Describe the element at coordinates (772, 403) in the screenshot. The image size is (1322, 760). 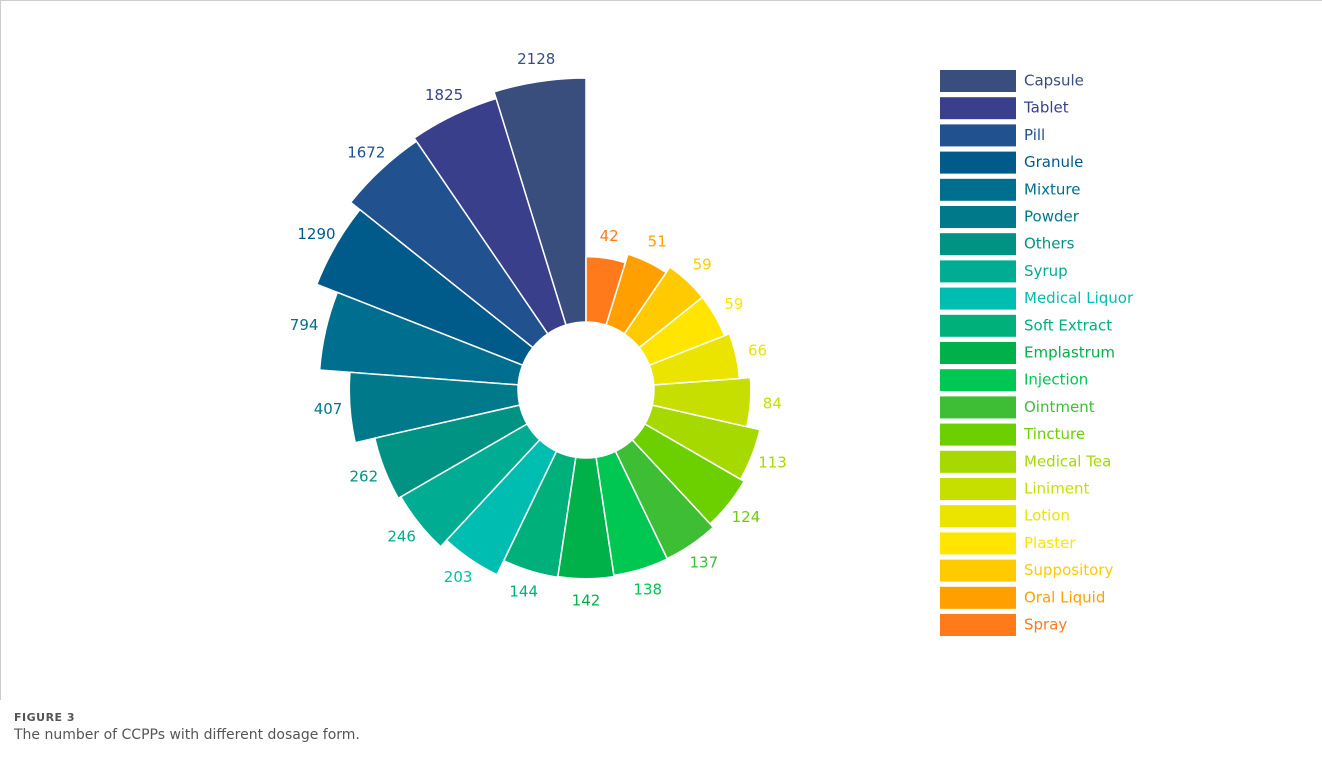
I see `value-label: 84` at that location.